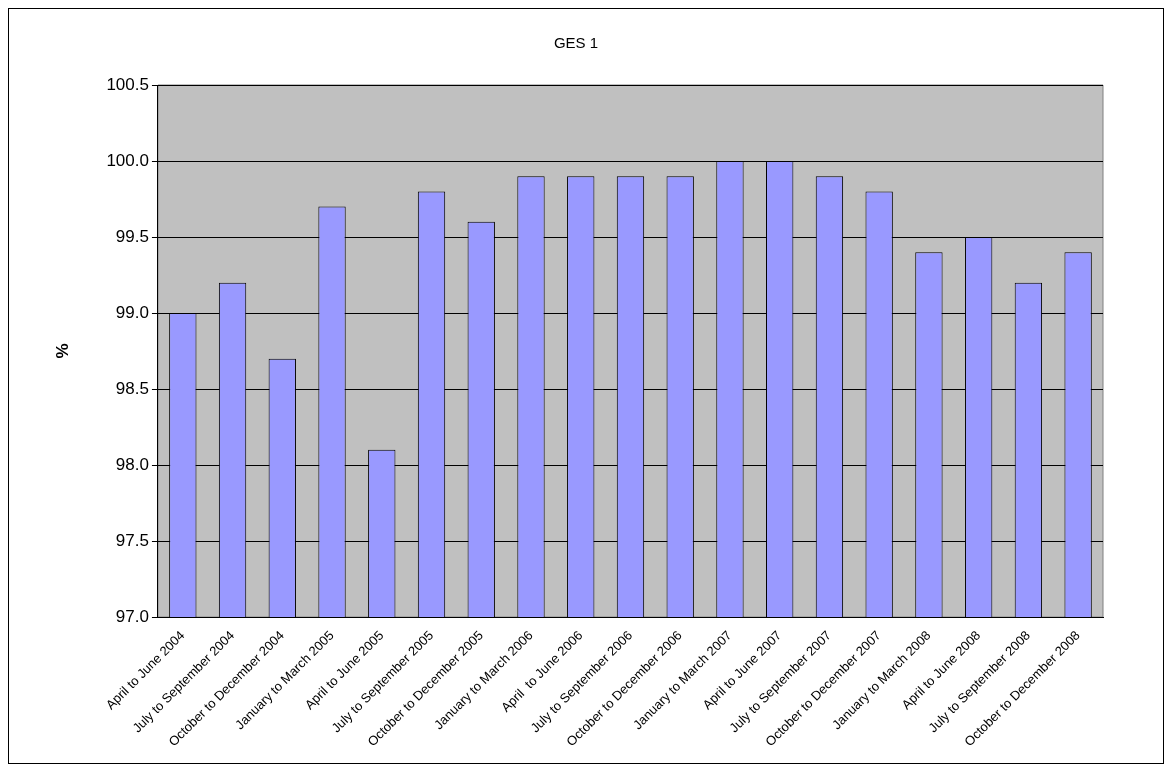 The width and height of the screenshot is (1172, 772). What do you see at coordinates (127, 84) in the screenshot?
I see `y-tick-label: 100.5` at bounding box center [127, 84].